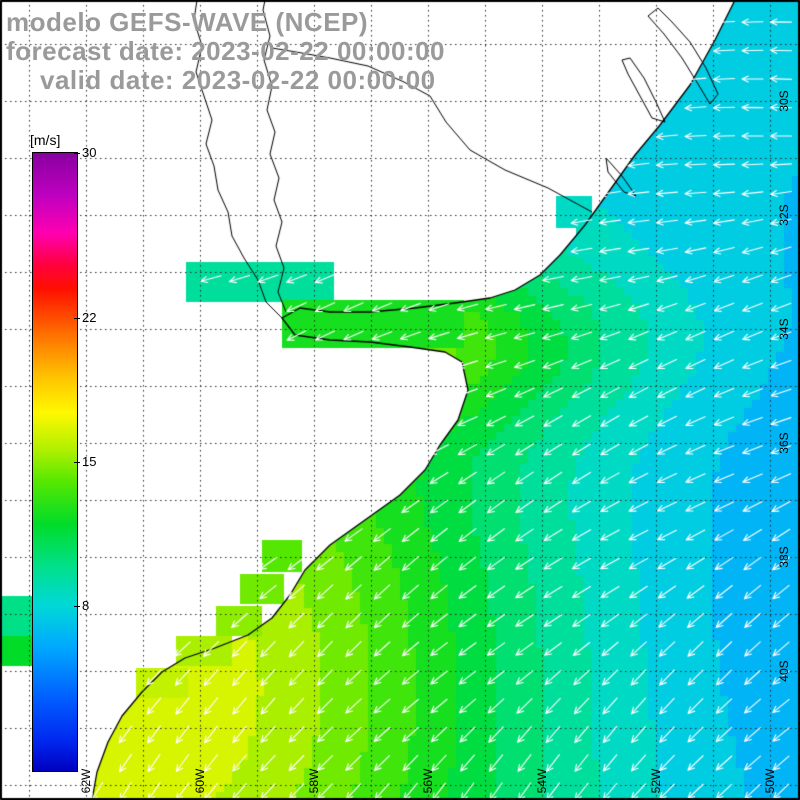  I want to click on colorbar-tick-label: 15, so click(85, 461).